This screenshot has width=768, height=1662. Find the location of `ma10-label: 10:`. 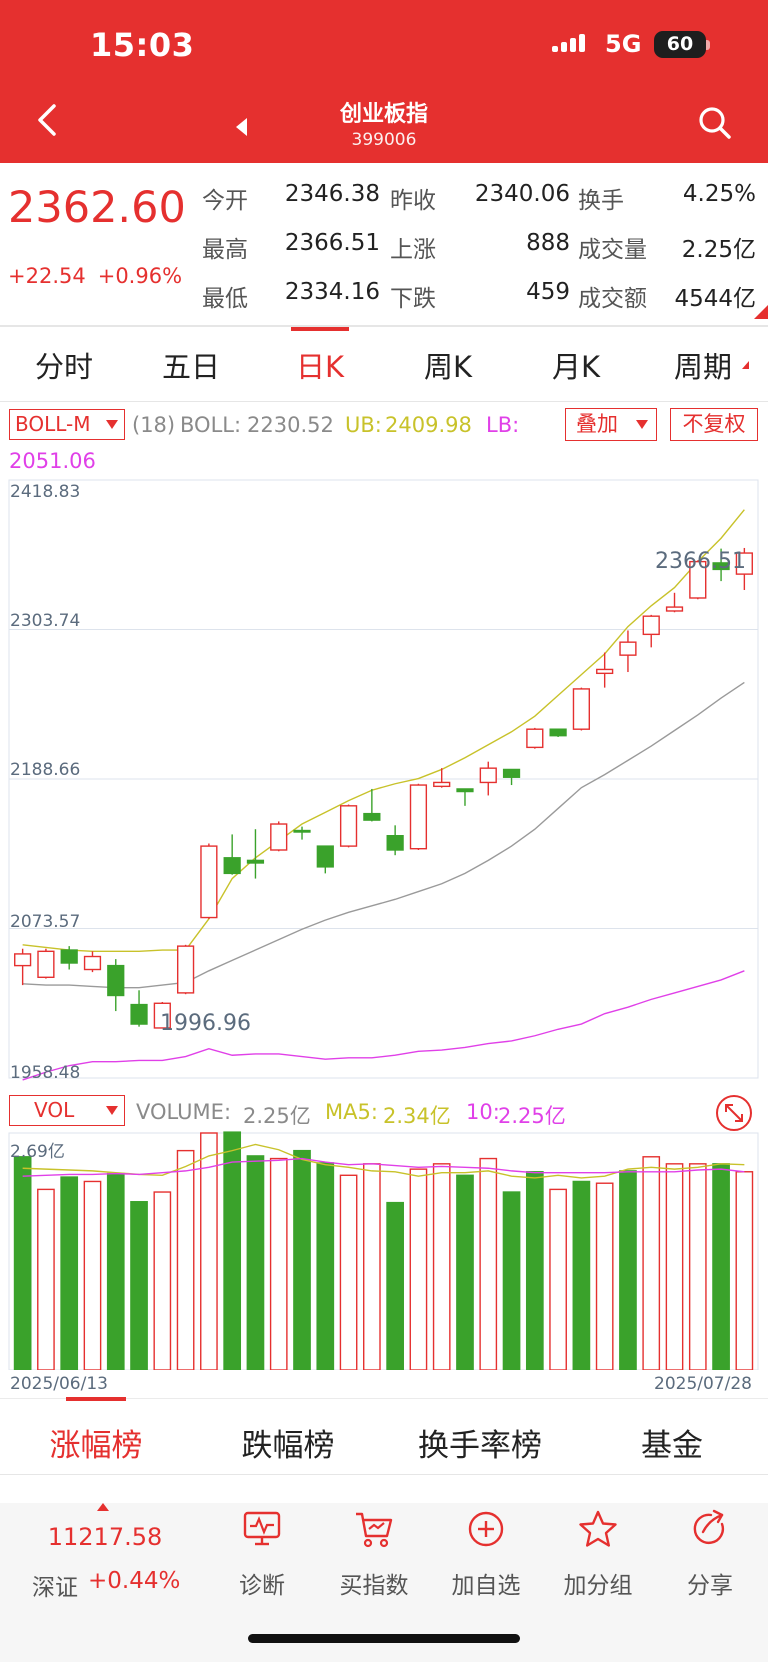

ma10-label: 10: is located at coordinates (483, 1112).